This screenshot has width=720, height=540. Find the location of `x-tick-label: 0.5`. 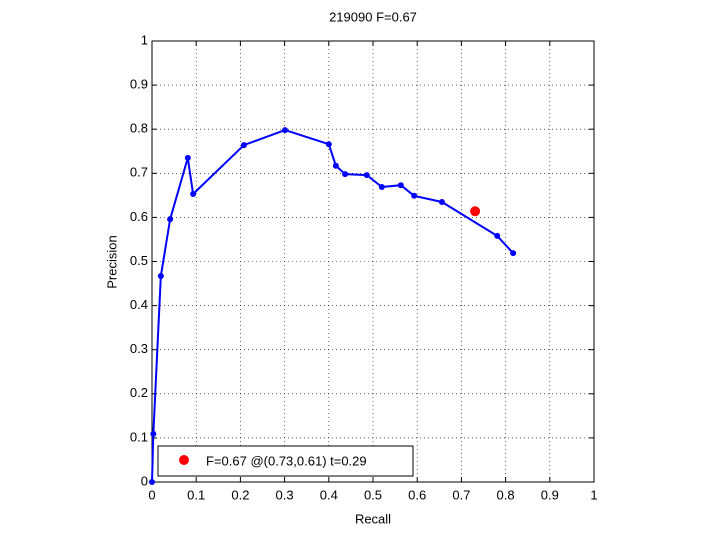

x-tick-label: 0.5 is located at coordinates (373, 494).